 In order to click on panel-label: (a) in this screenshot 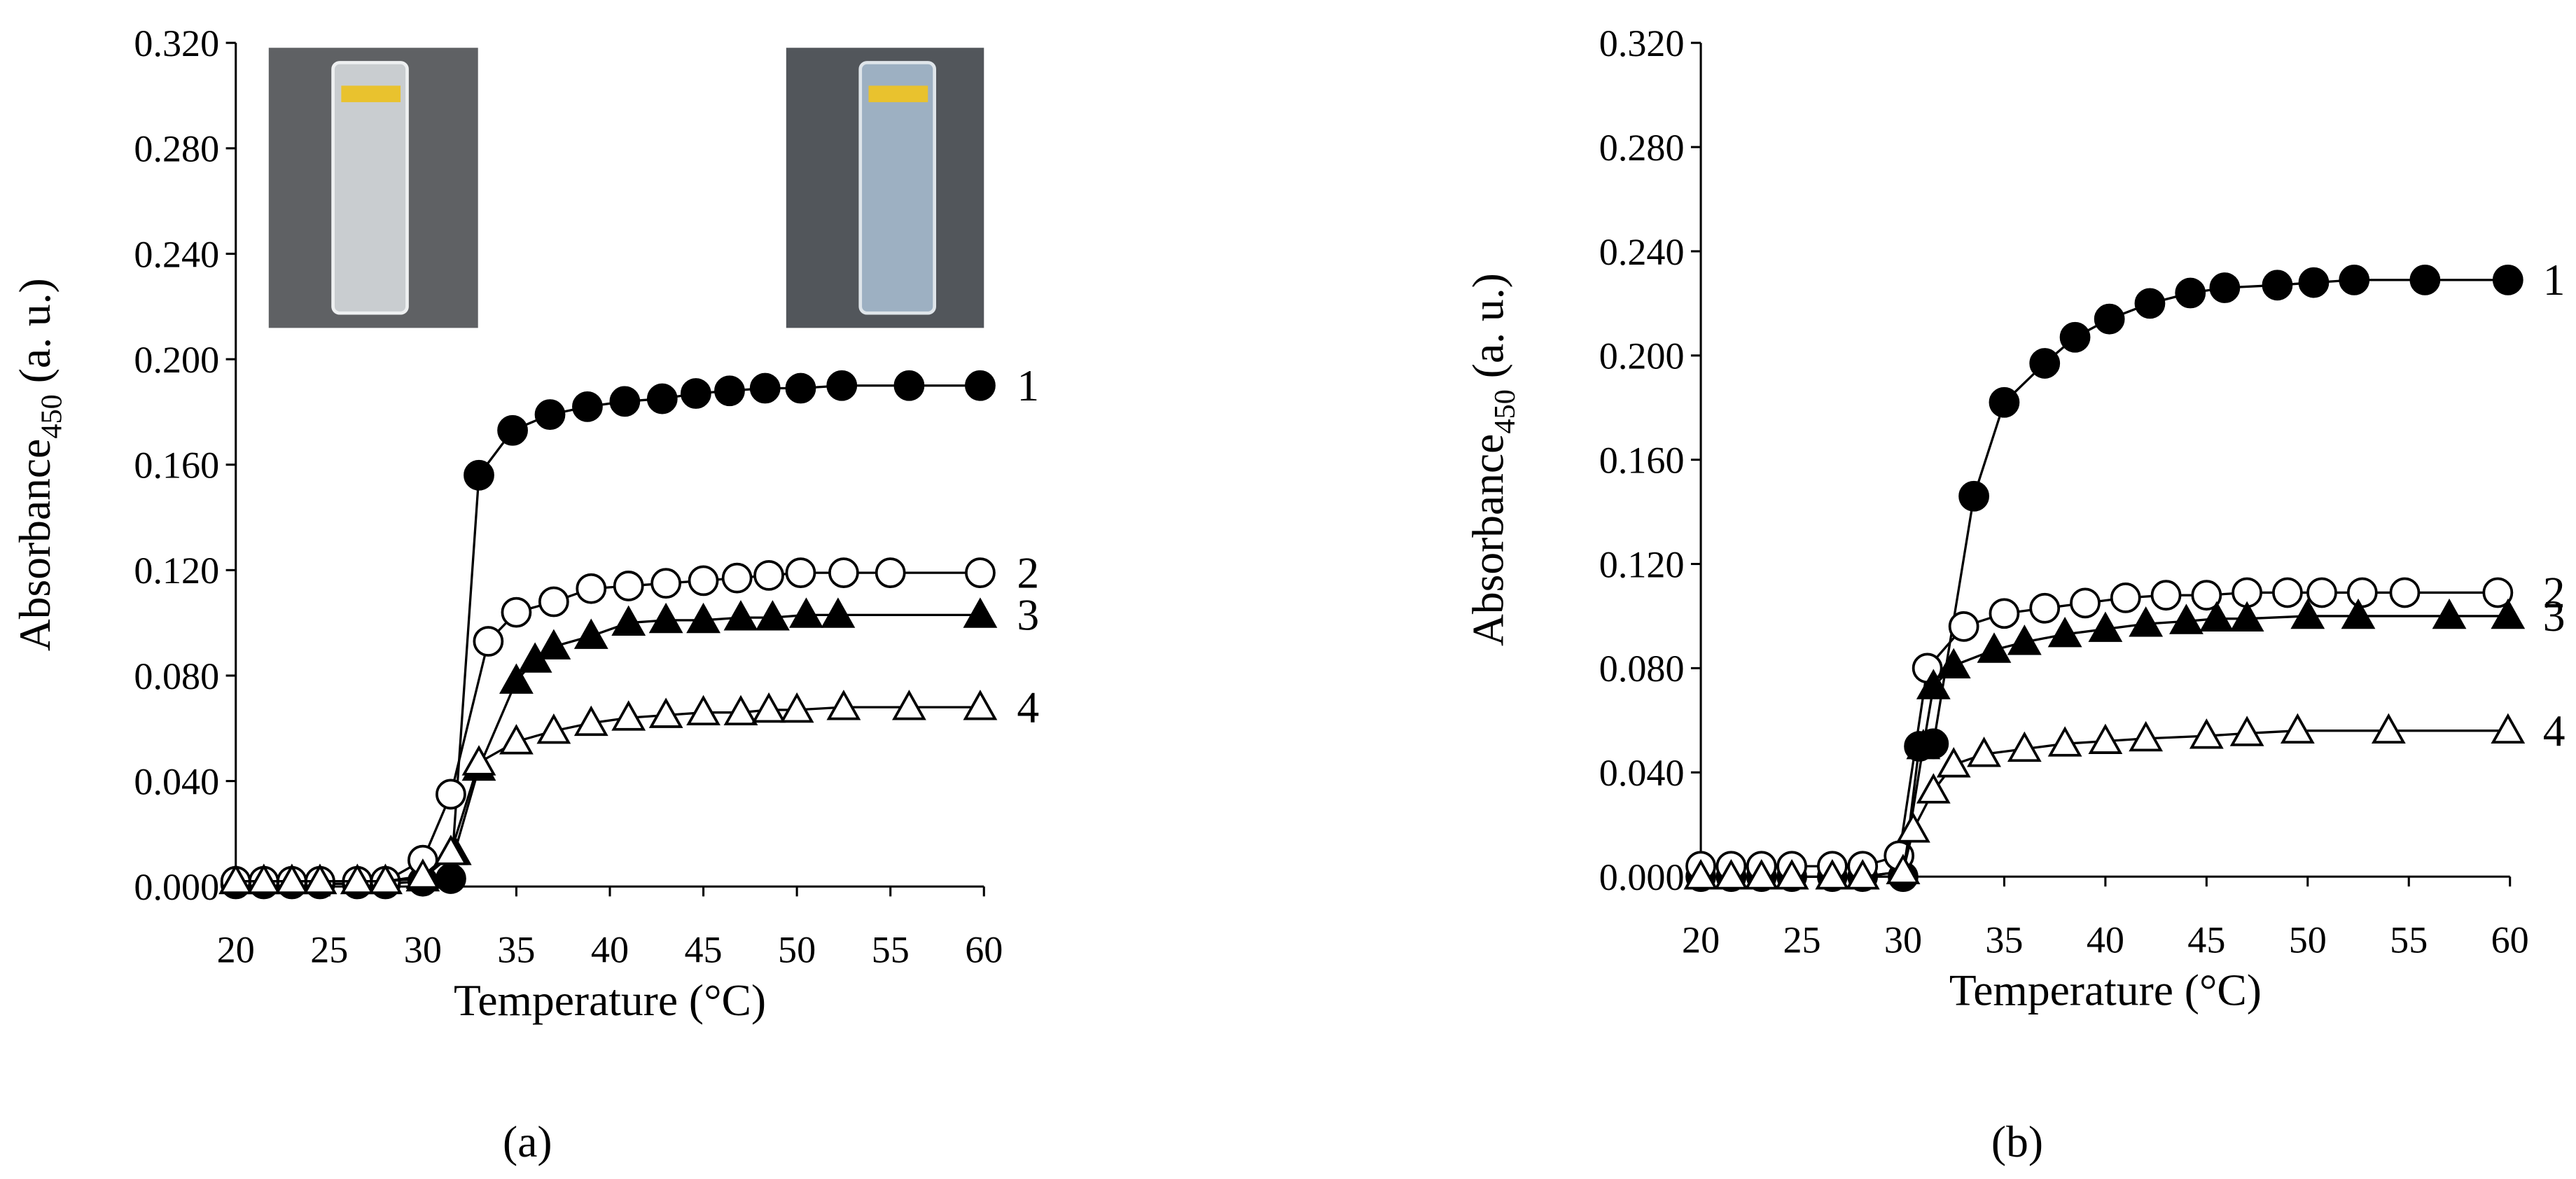, I will do `click(527, 1141)`.